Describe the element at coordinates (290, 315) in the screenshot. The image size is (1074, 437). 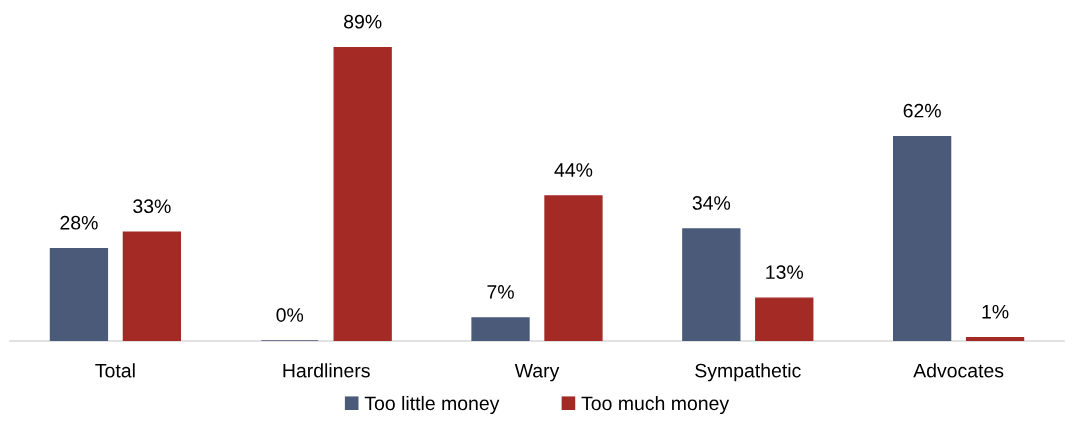
I see `data-label: 0%` at that location.